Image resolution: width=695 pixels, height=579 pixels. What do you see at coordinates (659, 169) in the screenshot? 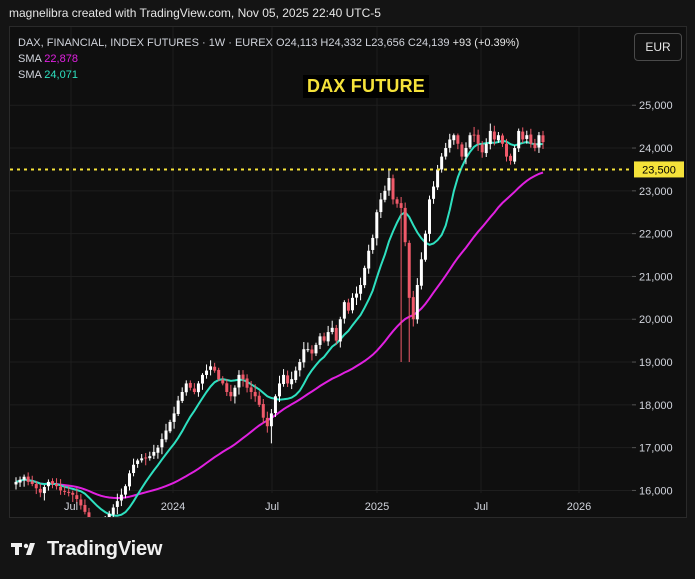
I see `level-price-tag` at bounding box center [659, 169].